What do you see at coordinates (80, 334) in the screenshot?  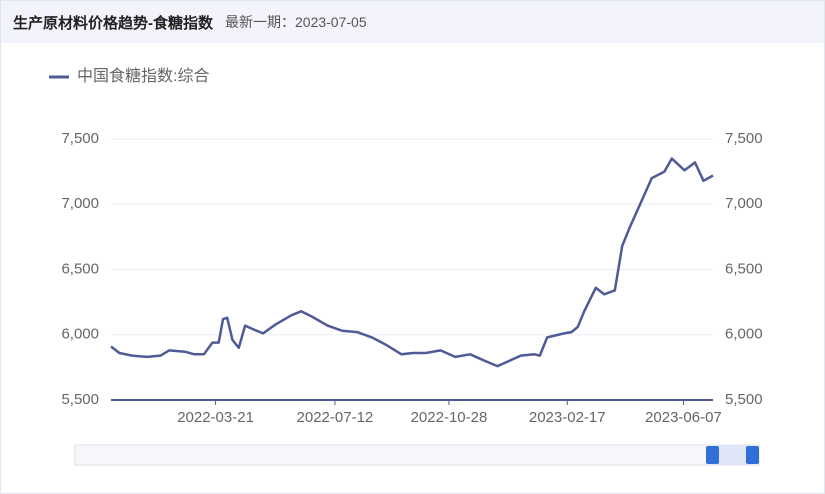 I see `y-tick-label: 6,000` at bounding box center [80, 334].